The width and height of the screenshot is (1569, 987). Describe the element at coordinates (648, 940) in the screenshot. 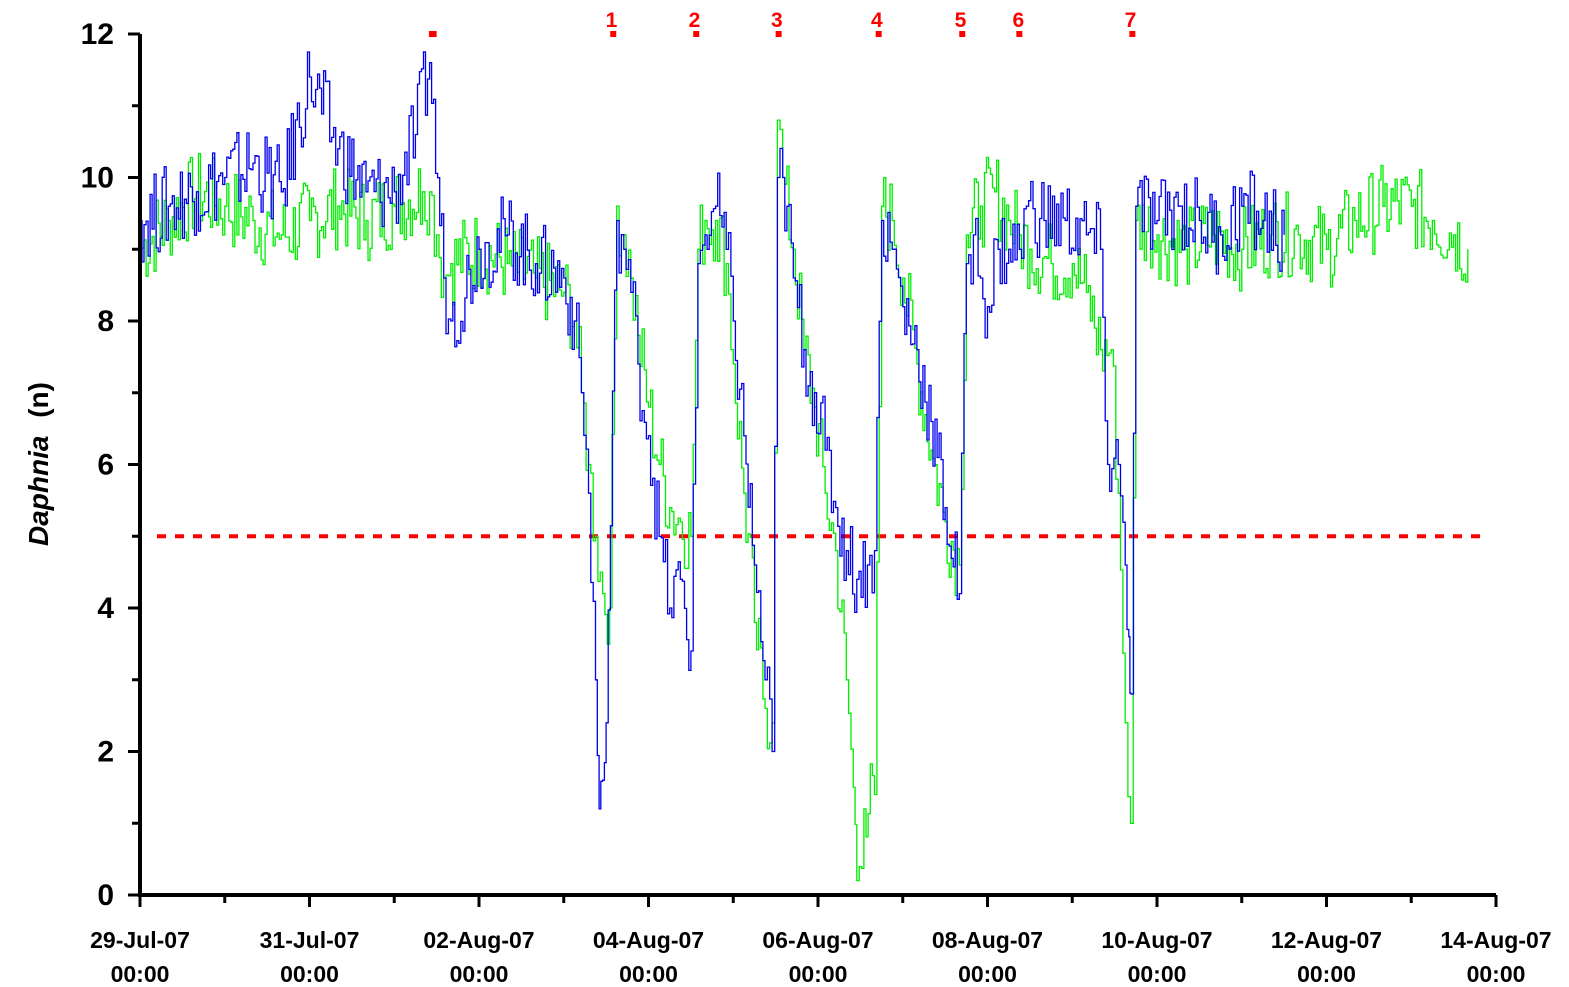

I see `x-tick-date: 04-Aug-07` at that location.